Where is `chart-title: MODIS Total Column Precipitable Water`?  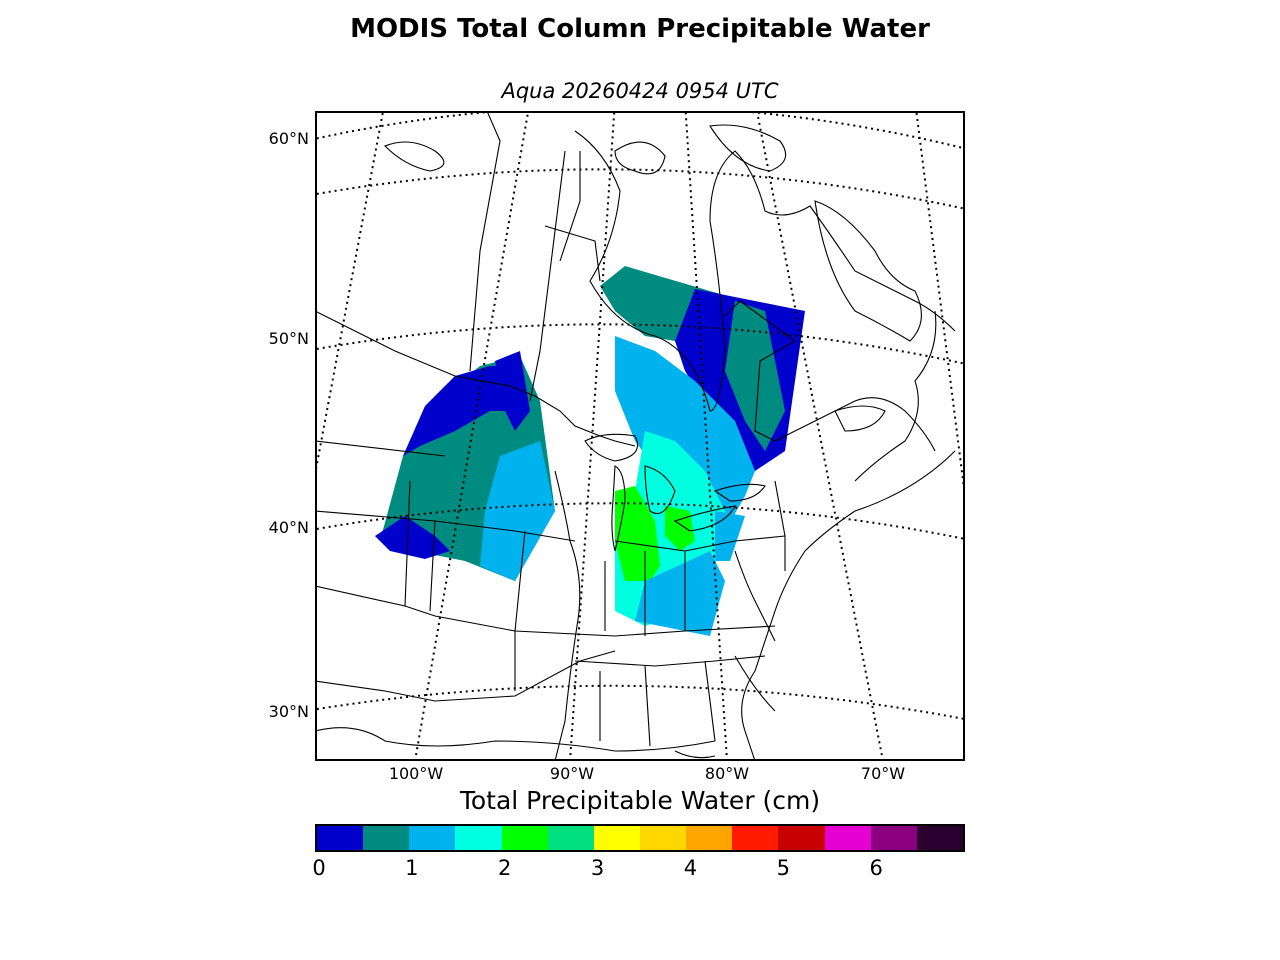 chart-title: MODIS Total Column Precipitable Water is located at coordinates (640, 29).